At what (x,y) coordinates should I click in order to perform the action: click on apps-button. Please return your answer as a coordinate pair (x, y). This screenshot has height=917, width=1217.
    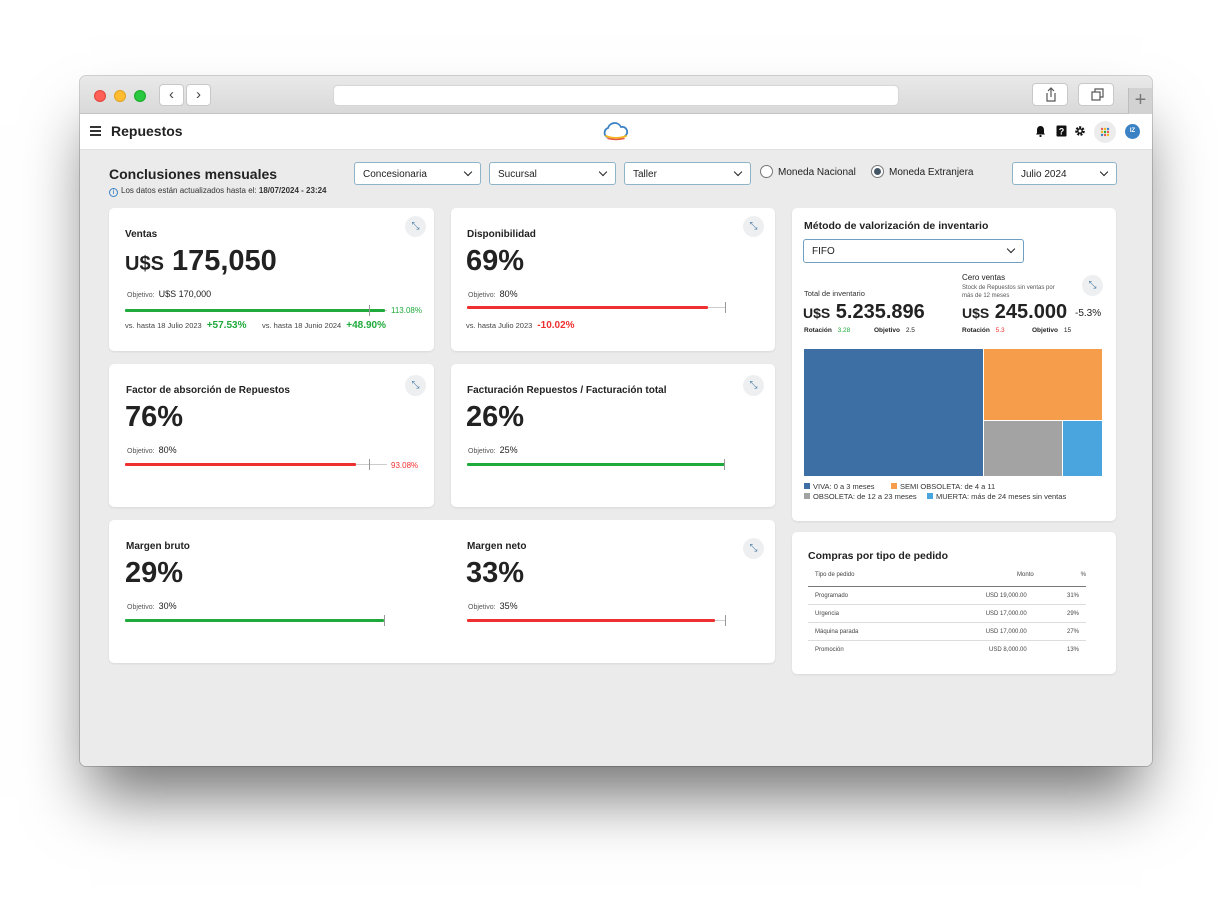
    Looking at the image, I should click on (1105, 132).